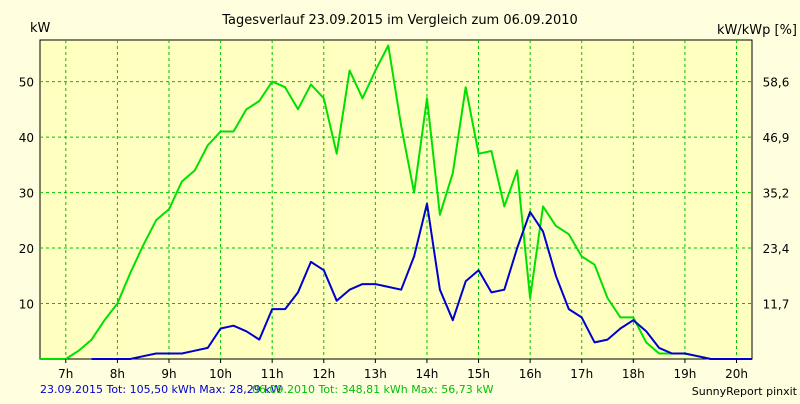 The image size is (800, 404). What do you see at coordinates (757, 30) in the screenshot?
I see `y-axis-right-label: kW/kWp [%]` at bounding box center [757, 30].